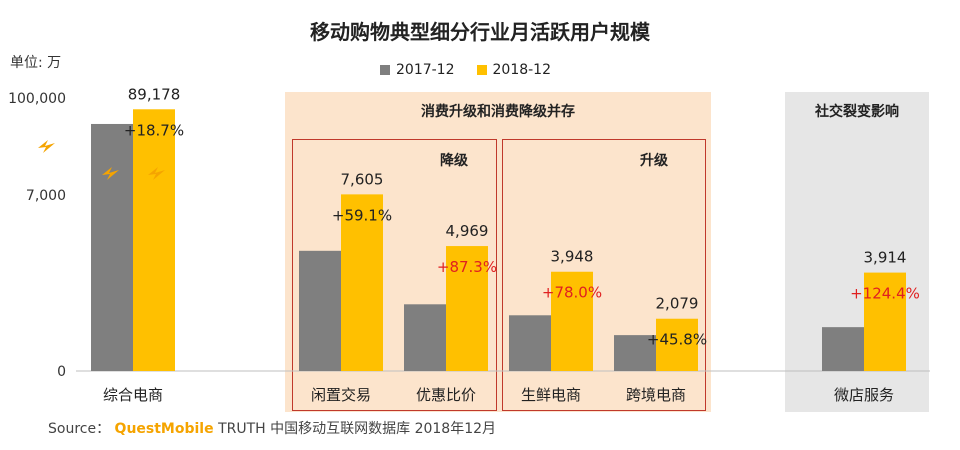 Image resolution: width=960 pixels, height=450 pixels. What do you see at coordinates (79, 429) in the screenshot?
I see `source-prefix: Source：` at bounding box center [79, 429].